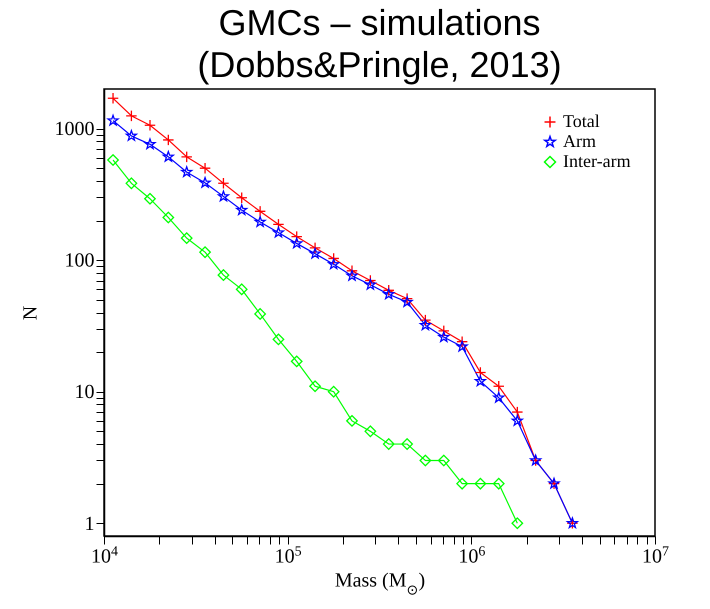 Image resolution: width=710 pixels, height=609 pixels. What do you see at coordinates (579, 141) in the screenshot?
I see `legend-label: Arm` at bounding box center [579, 141].